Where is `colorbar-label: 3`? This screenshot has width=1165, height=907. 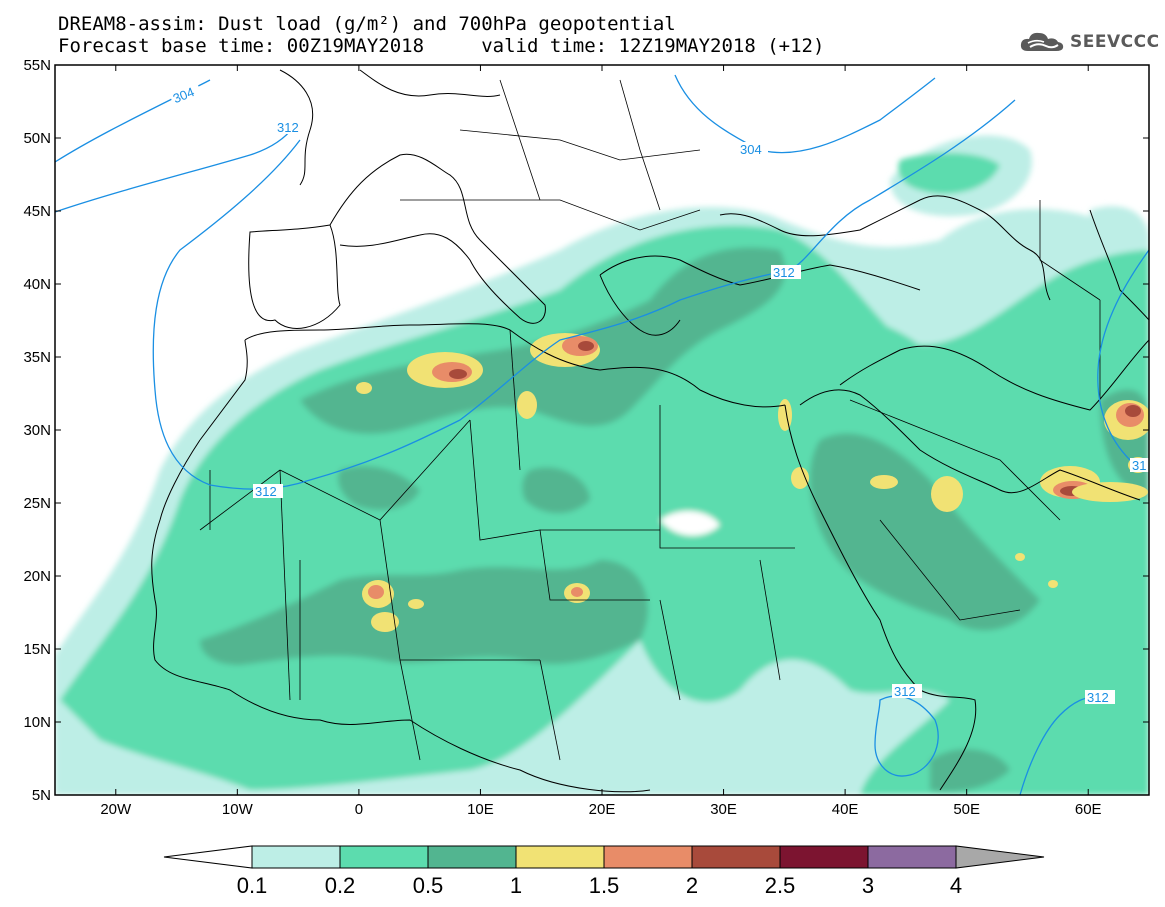 colorbar-label: 3 is located at coordinates (868, 885).